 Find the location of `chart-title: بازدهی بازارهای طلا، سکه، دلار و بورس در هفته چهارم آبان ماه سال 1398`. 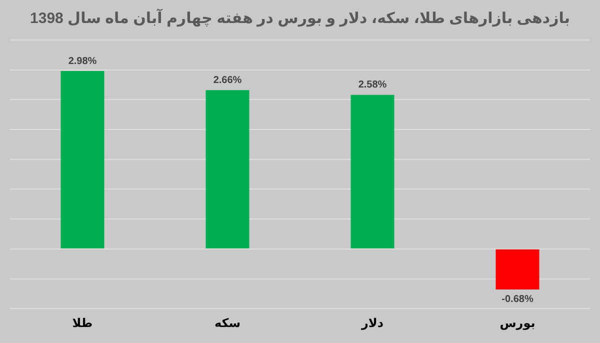

chart-title: بازدهی بازارهای طلا، سکه، دلار و بورس در هفته چهارم آبان ماه سال 1398 is located at coordinates (300, 18).